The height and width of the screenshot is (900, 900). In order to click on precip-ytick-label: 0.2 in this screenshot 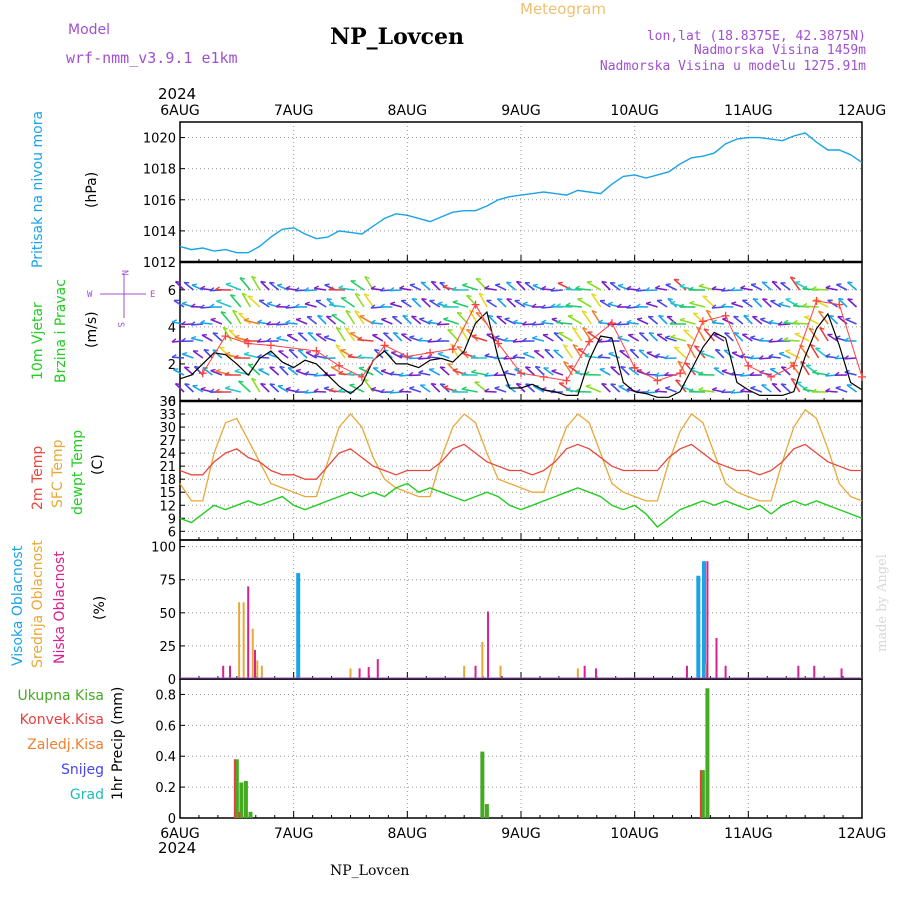, I will do `click(165, 788)`.